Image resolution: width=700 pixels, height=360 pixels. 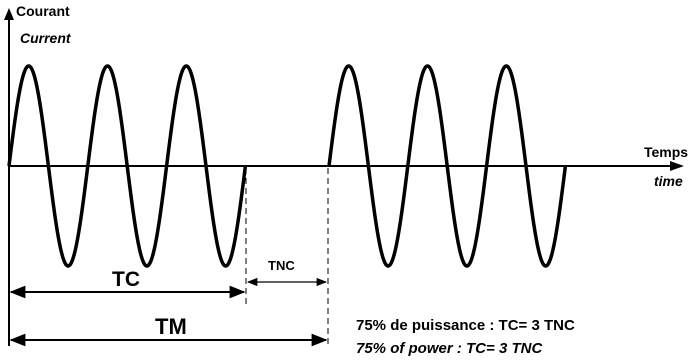 I want to click on caption-english: 75% of power : TC= 3 TNC, so click(x=449, y=348).